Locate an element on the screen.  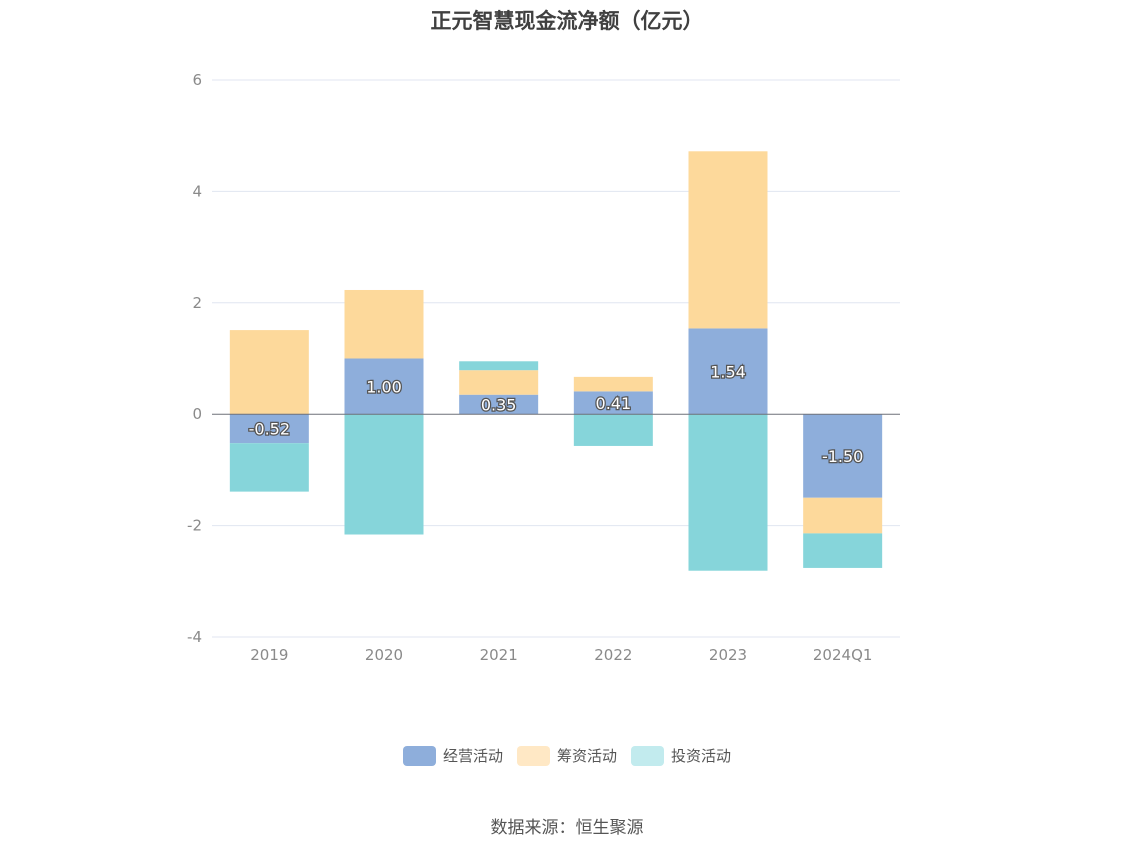
x-tick-label: 2023 is located at coordinates (728, 655).